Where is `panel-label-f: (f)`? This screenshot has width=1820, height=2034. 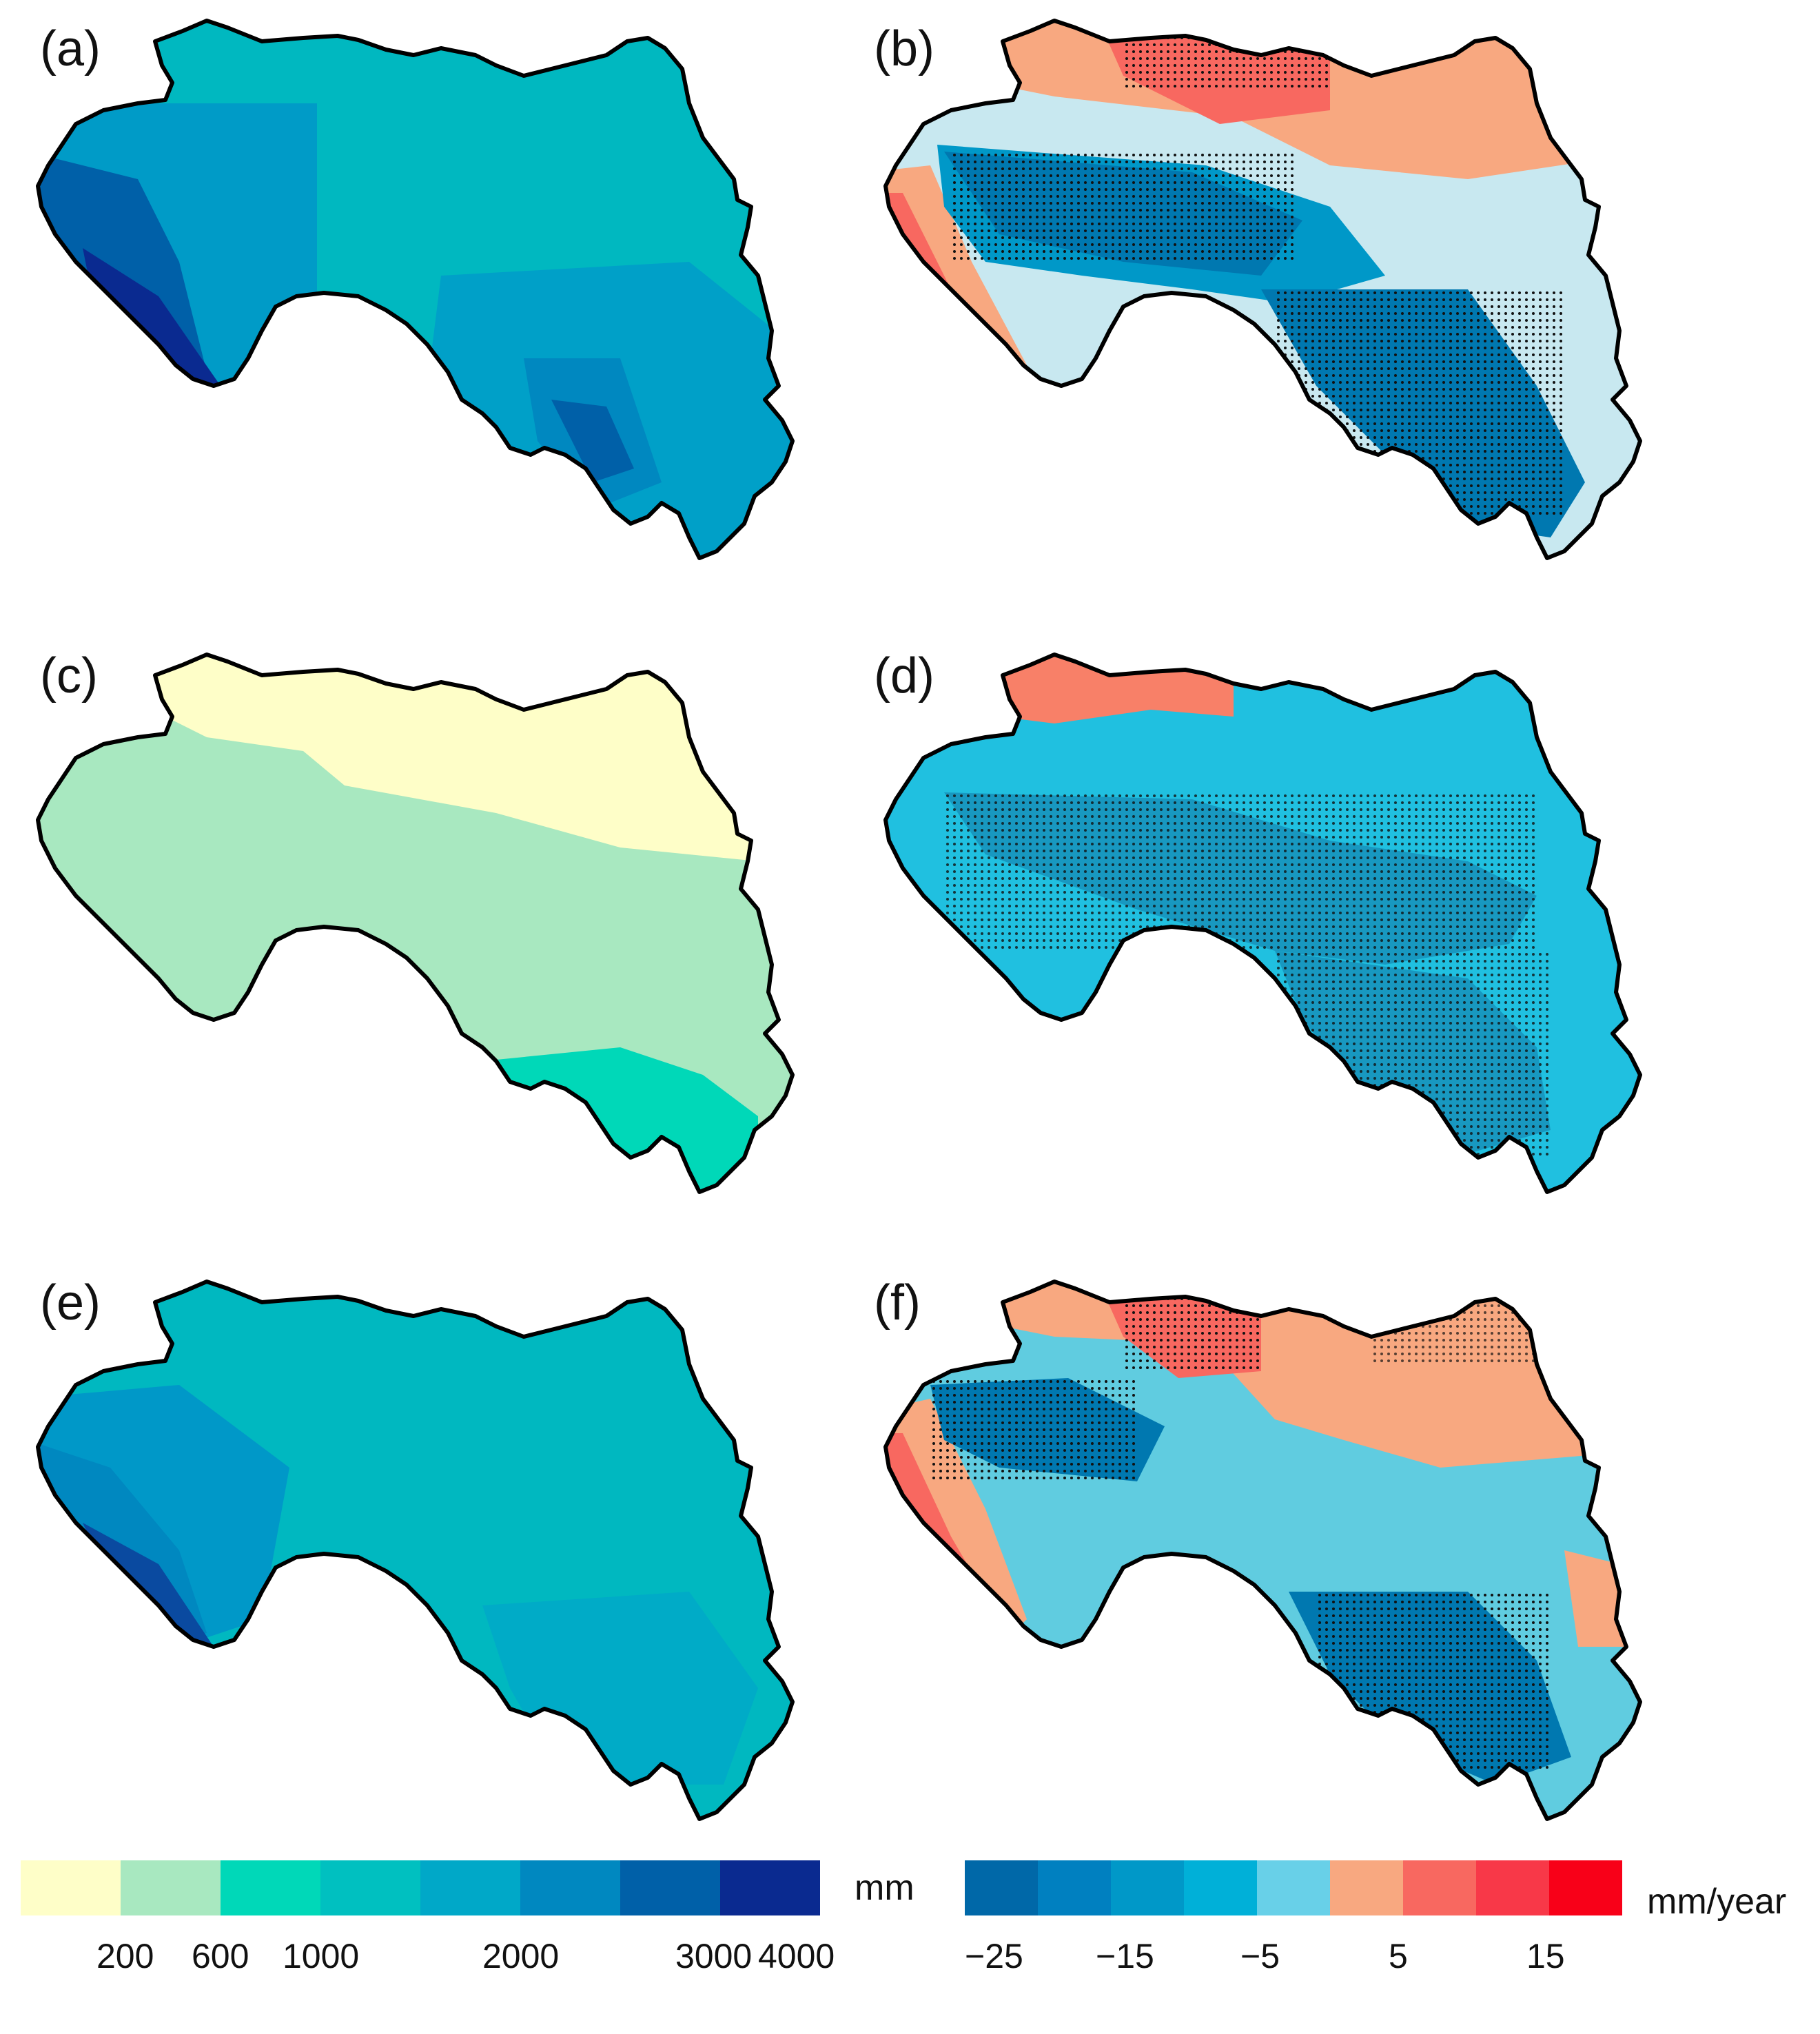
panel-label-f: (f) is located at coordinates (897, 1303).